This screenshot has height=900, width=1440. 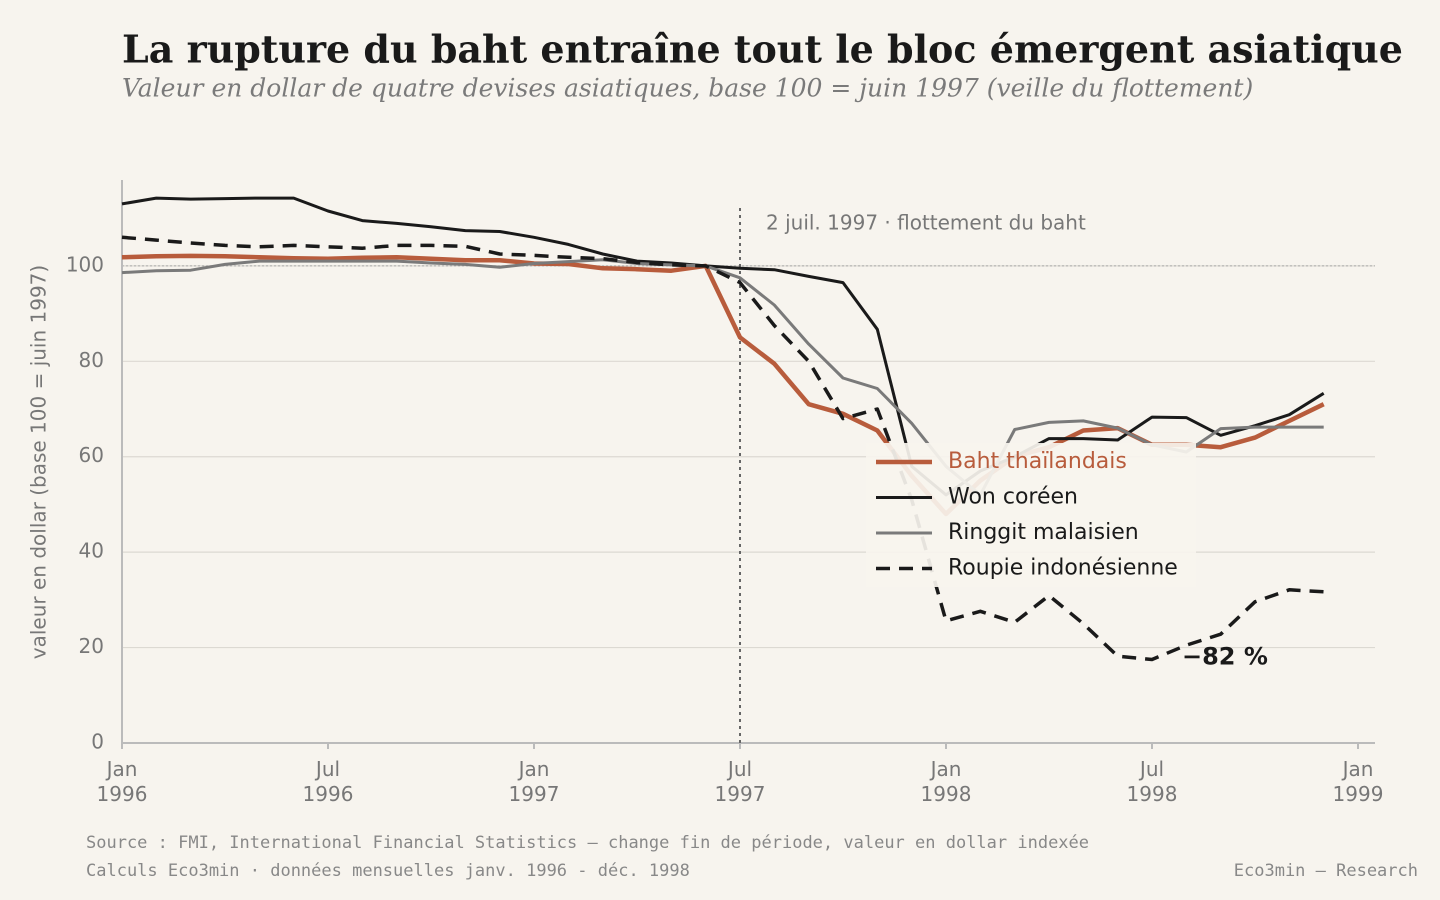 What do you see at coordinates (1358, 781) in the screenshot?
I see `x-tick-label: Jan 1999` at bounding box center [1358, 781].